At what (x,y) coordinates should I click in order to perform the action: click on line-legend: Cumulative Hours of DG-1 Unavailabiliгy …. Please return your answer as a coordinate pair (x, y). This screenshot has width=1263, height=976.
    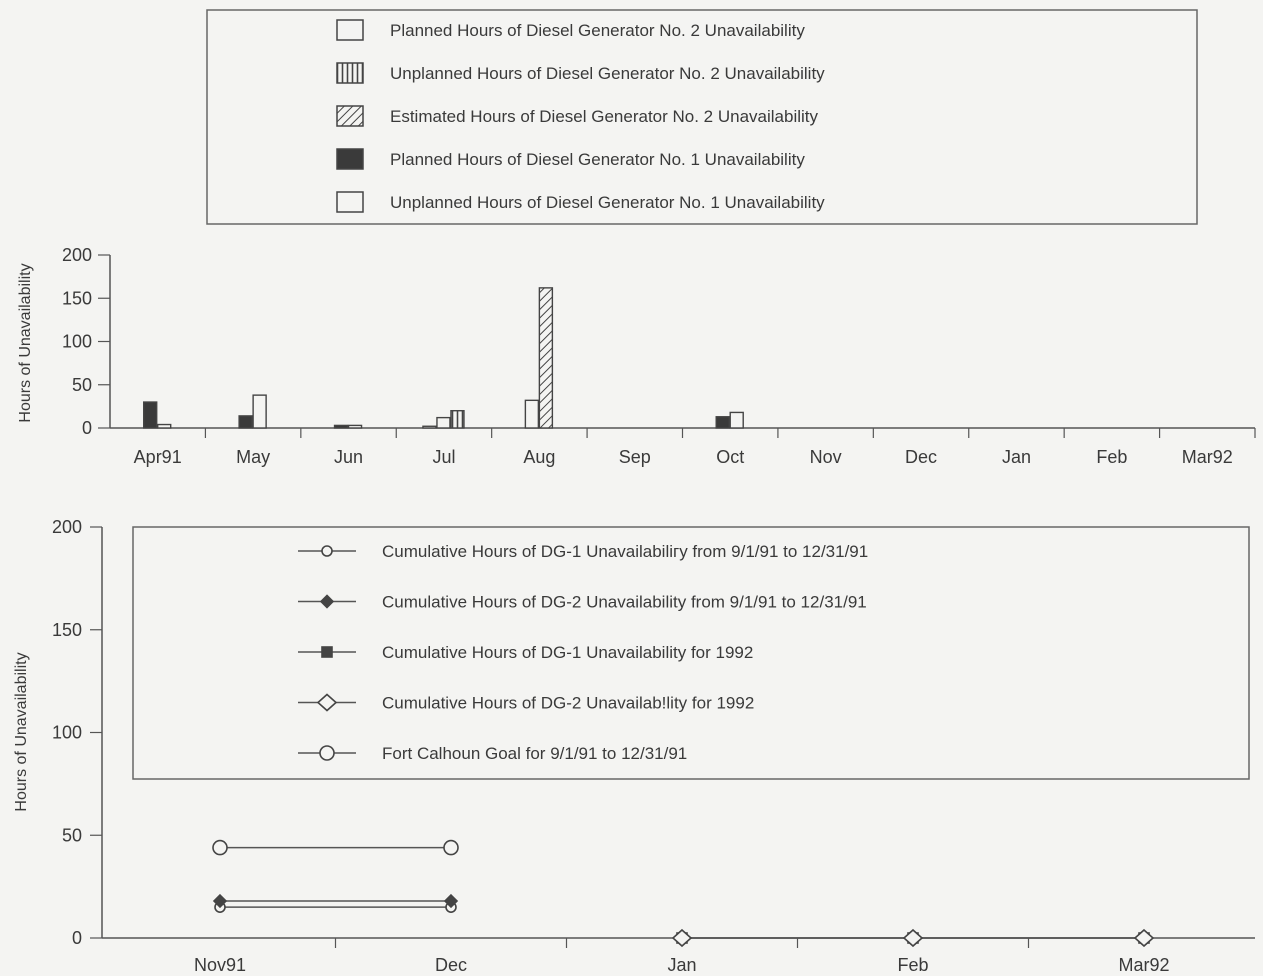
    Looking at the image, I should click on (583, 652).